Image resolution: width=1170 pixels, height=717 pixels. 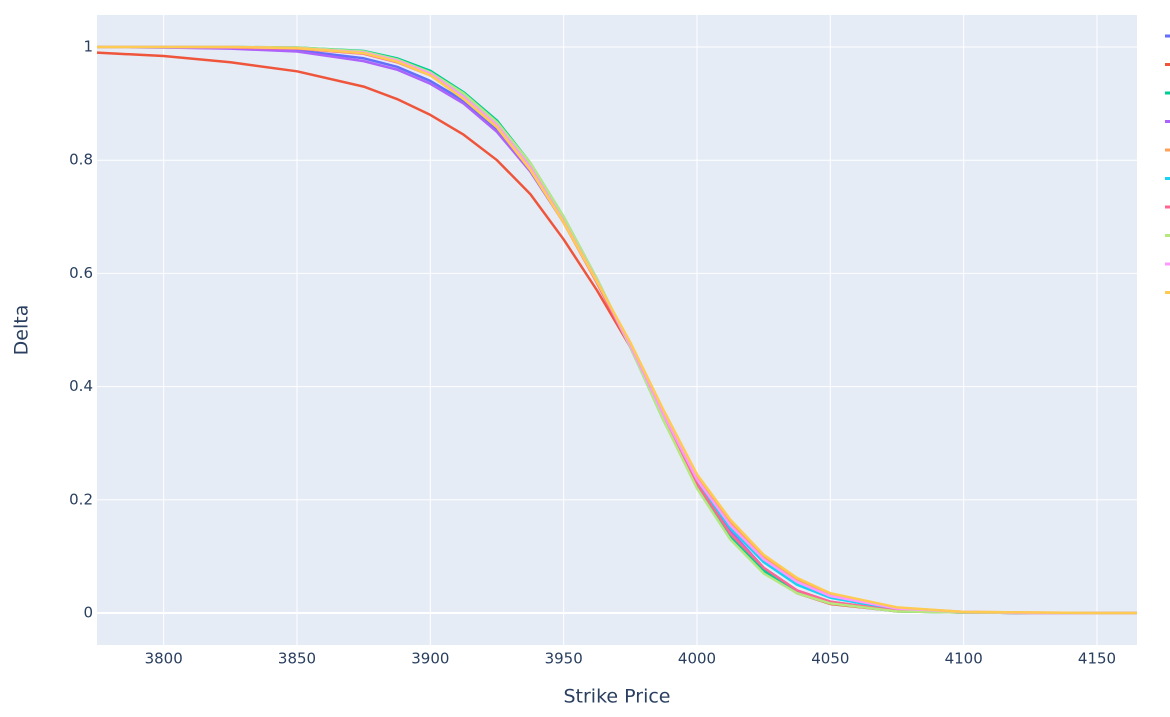 I want to click on x-tick-label: 4000, so click(x=697, y=659).